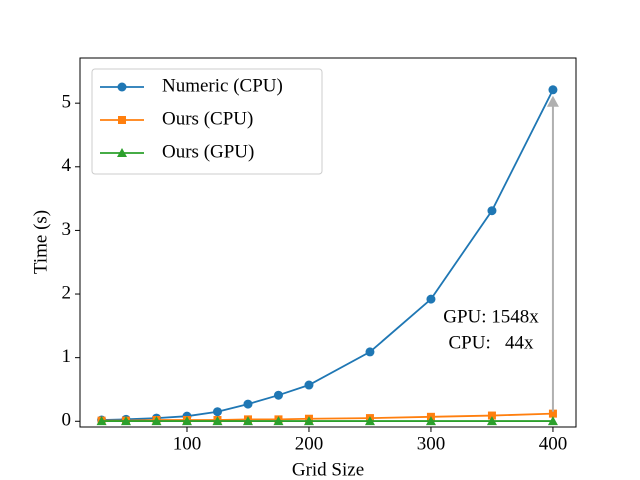  What do you see at coordinates (491, 342) in the screenshot?
I see `annotation-text: CPU: 44x` at bounding box center [491, 342].